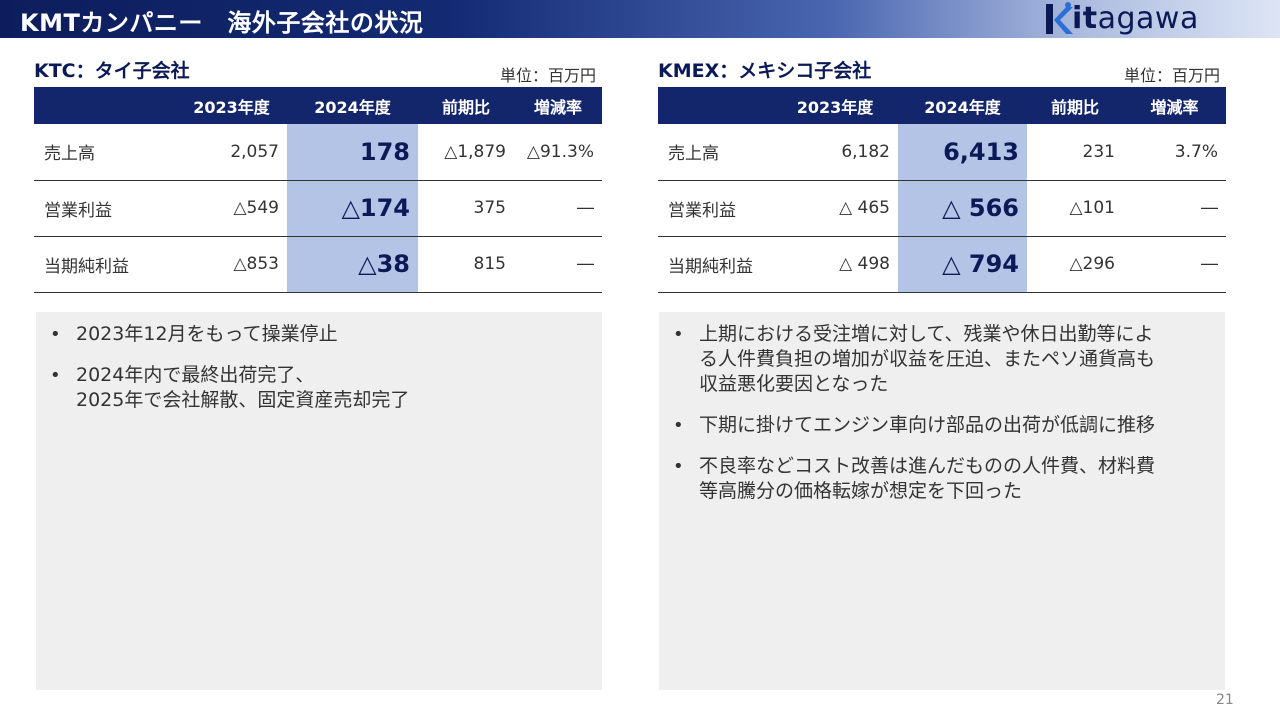 Image resolution: width=1280 pixels, height=720 pixels. Describe the element at coordinates (835, 208) in the screenshot. I see `cell-2023: △ 465` at that location.